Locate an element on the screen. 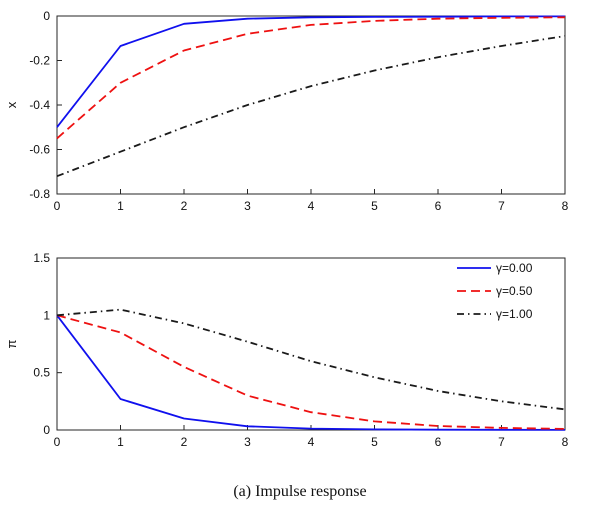  y-tick-label: 0.5 is located at coordinates (41, 373).